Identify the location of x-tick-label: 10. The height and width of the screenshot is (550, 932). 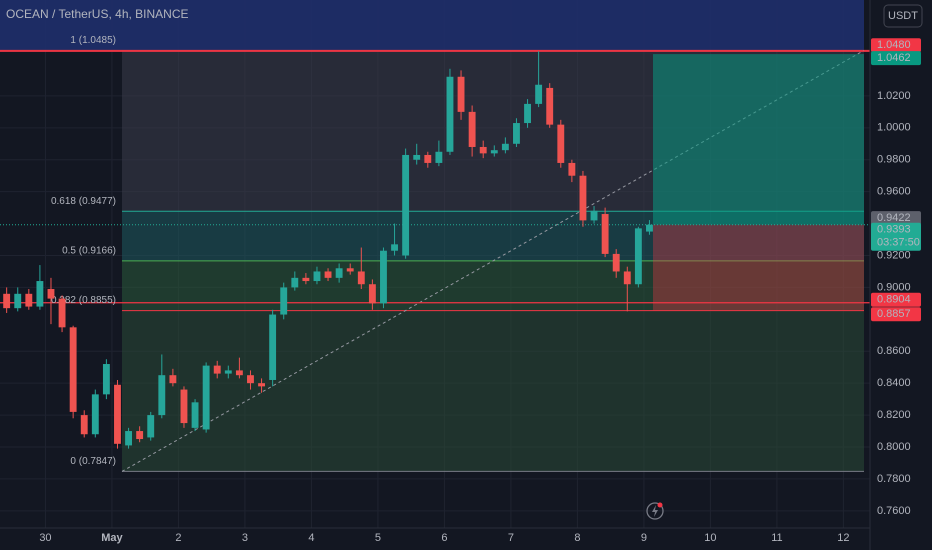
(710, 538).